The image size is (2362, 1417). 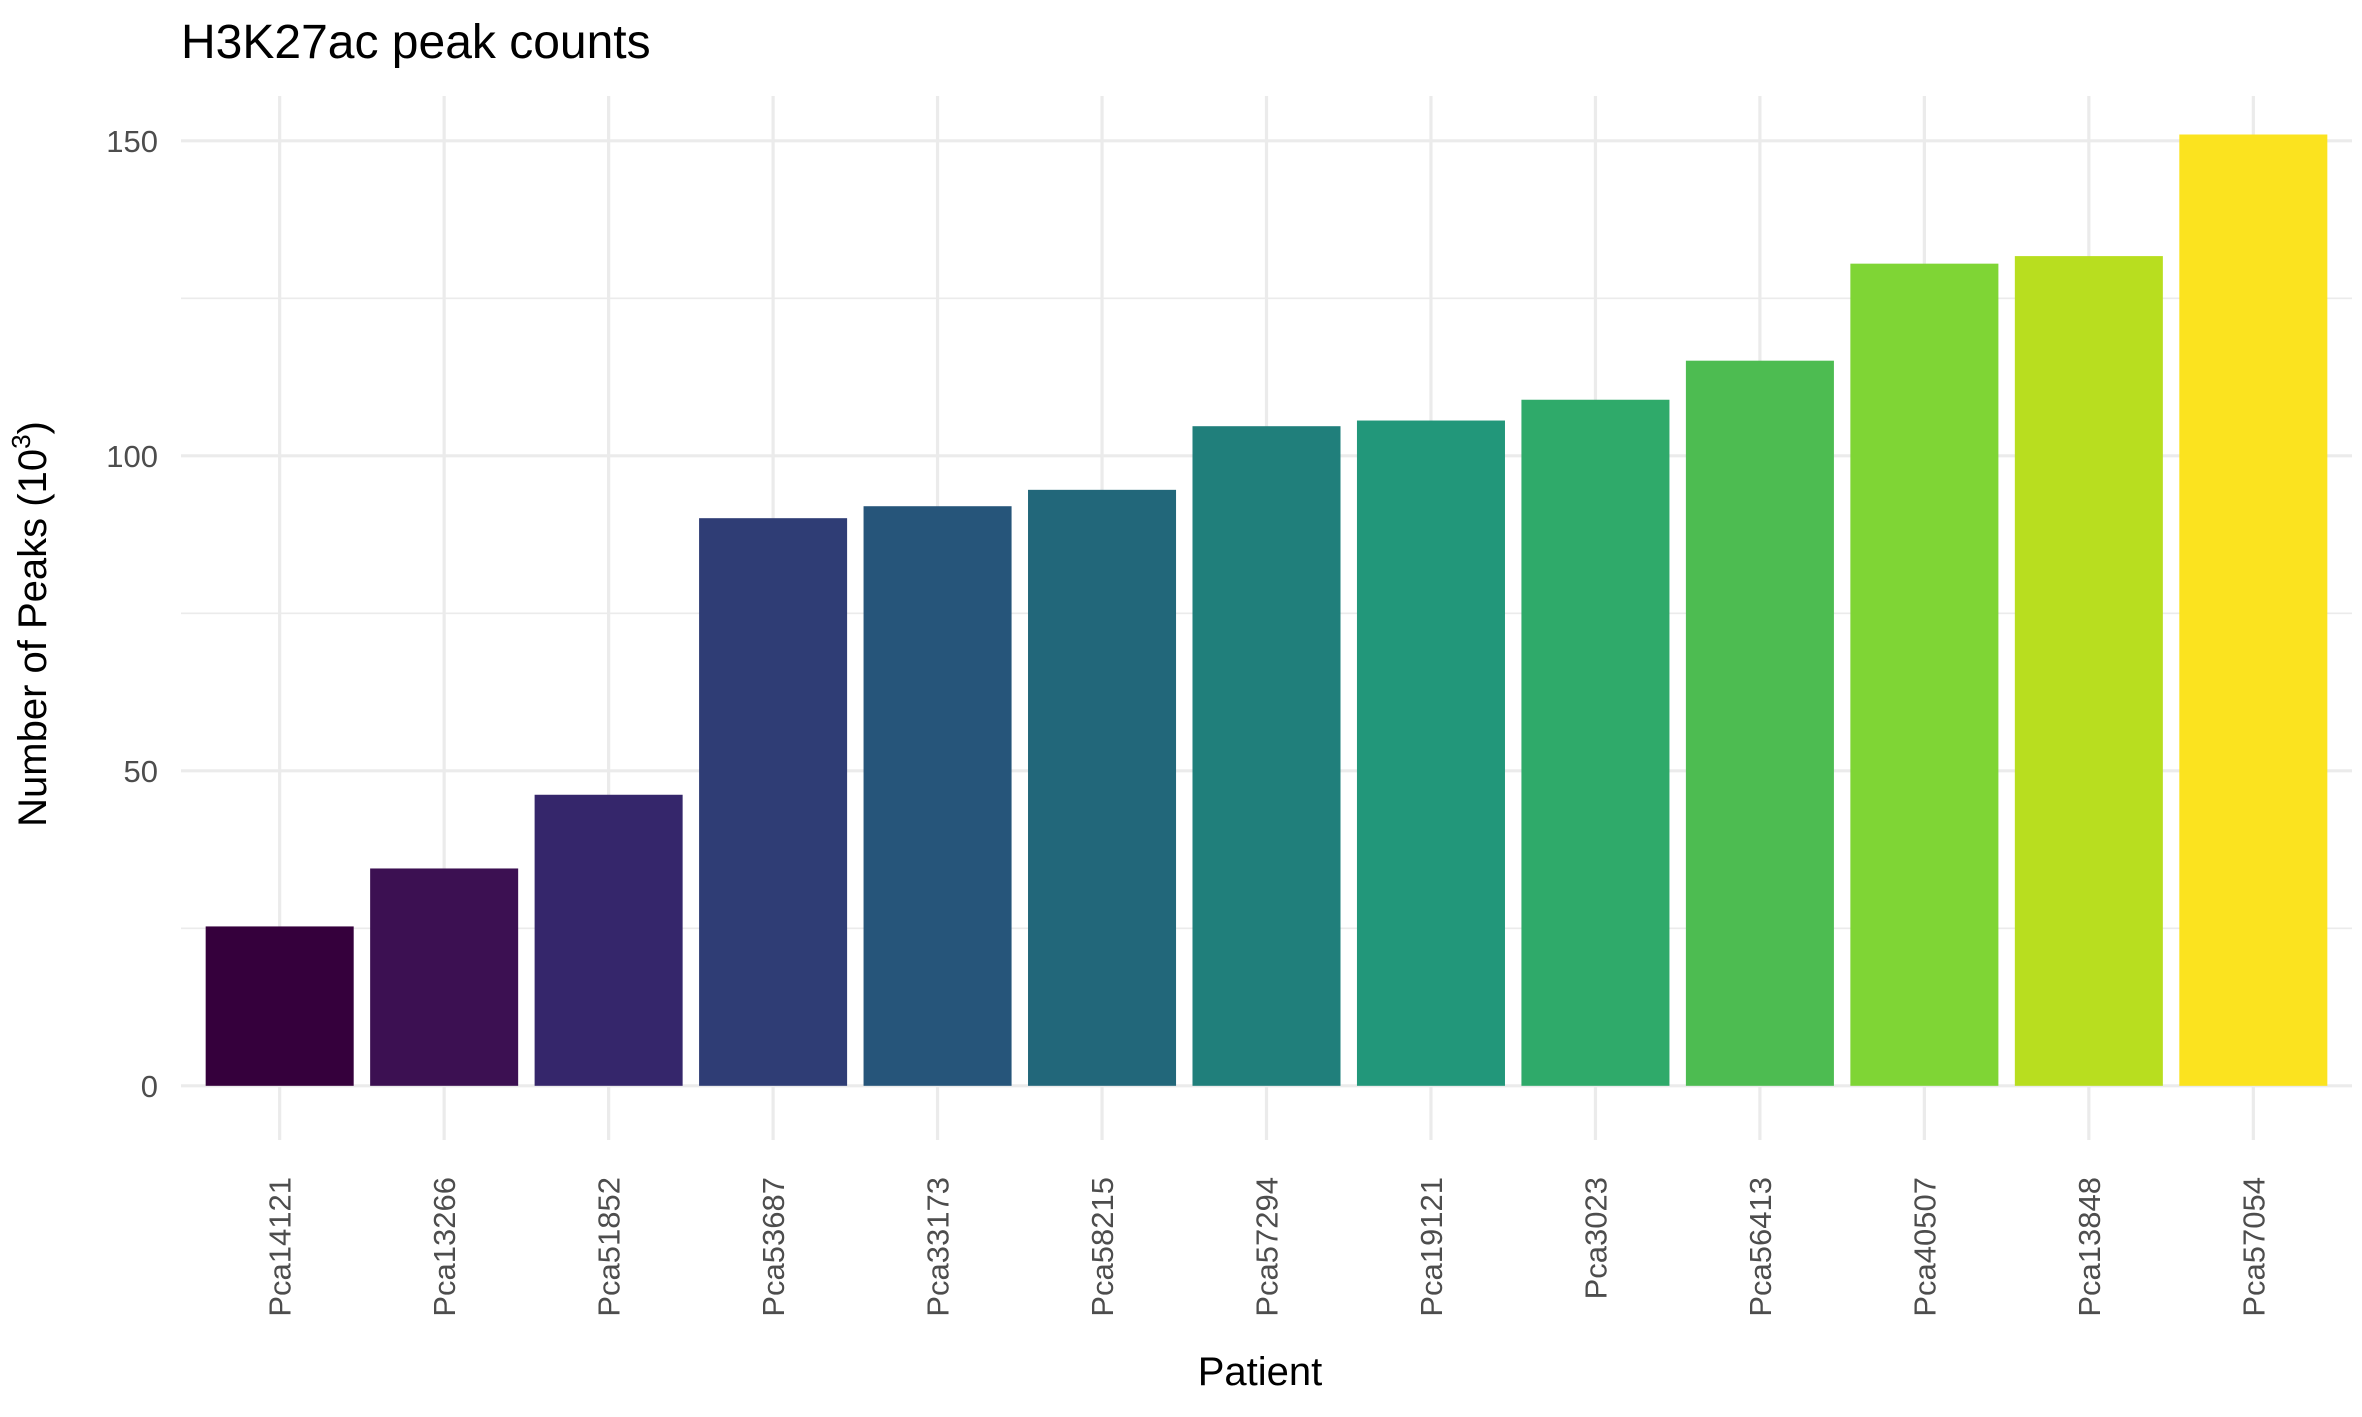 What do you see at coordinates (1924, 1247) in the screenshot?
I see `x-tick-label: Pca40507` at bounding box center [1924, 1247].